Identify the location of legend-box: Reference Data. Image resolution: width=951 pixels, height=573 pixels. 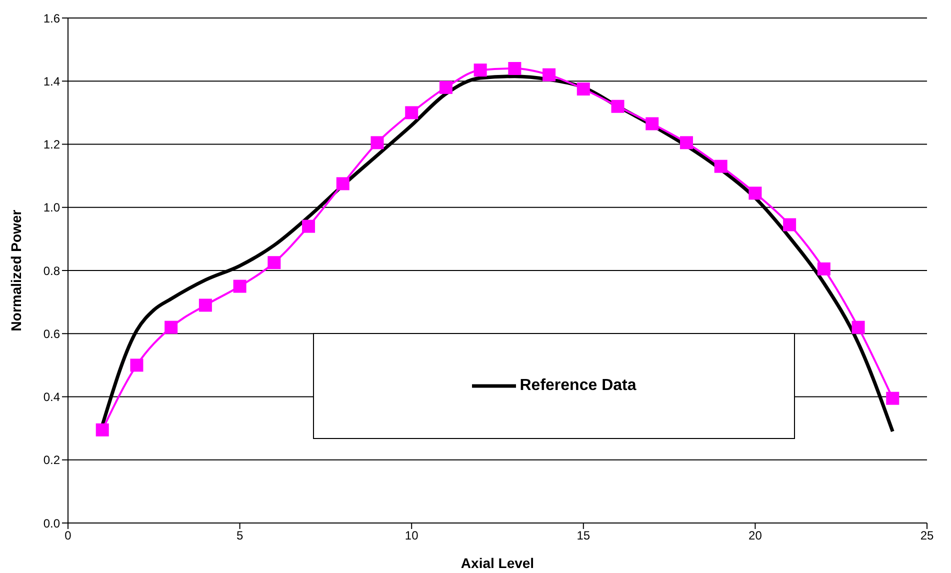
(554, 386).